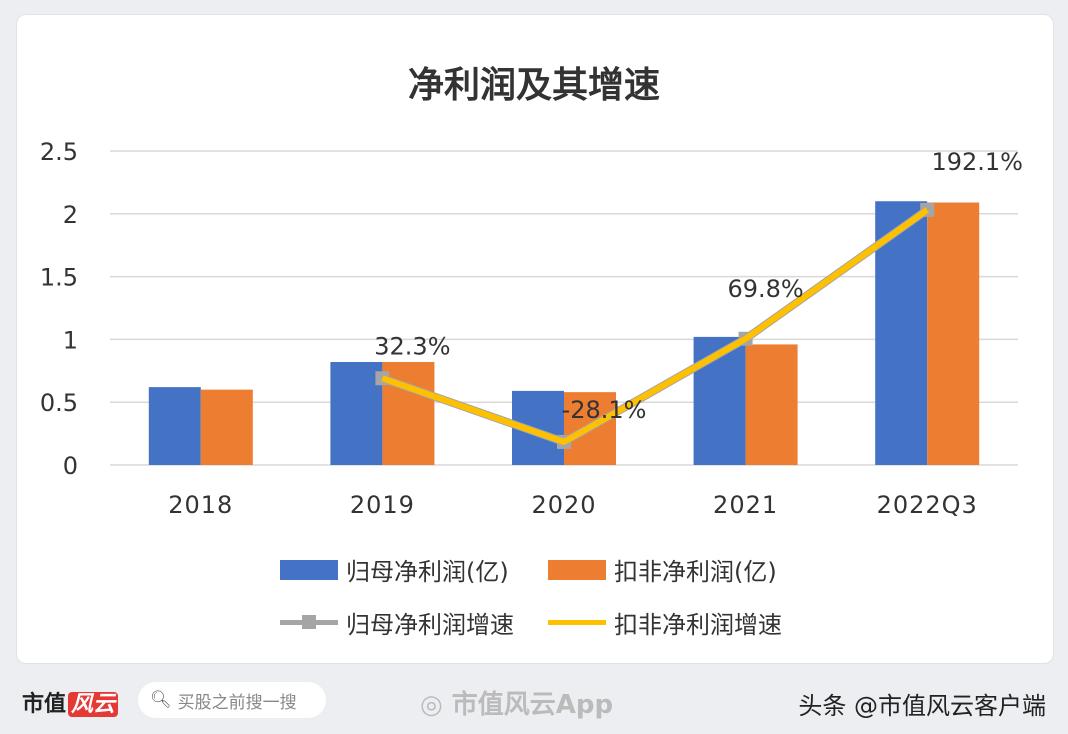 The height and width of the screenshot is (734, 1068). I want to click on chart-title: 净利润及其增速, so click(533, 85).